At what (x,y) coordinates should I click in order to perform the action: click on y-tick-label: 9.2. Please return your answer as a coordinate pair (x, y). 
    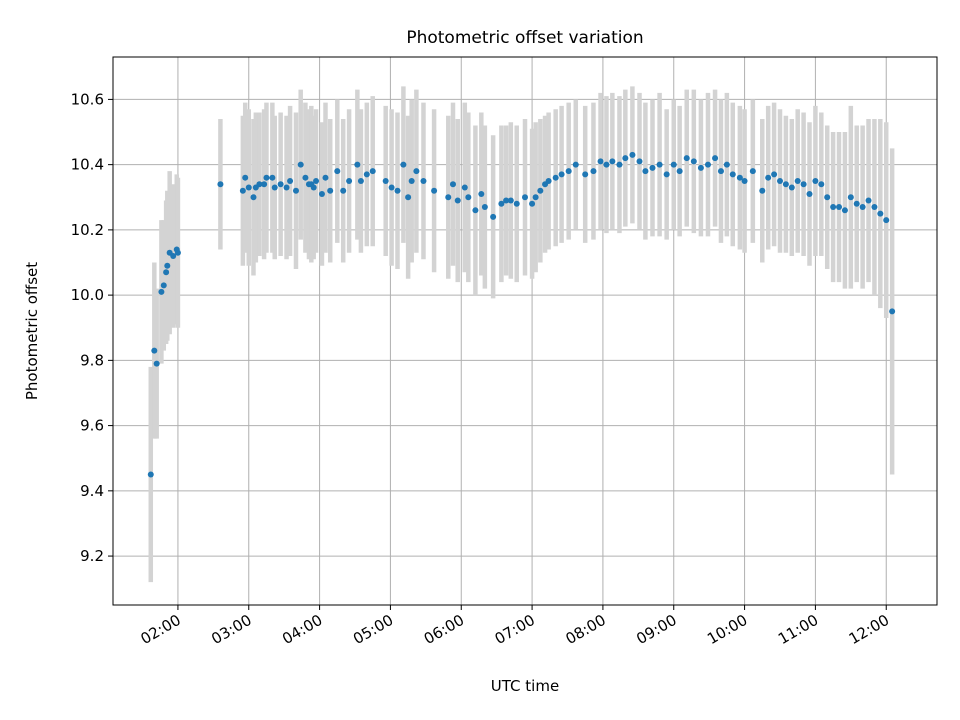
    Looking at the image, I should click on (92, 556).